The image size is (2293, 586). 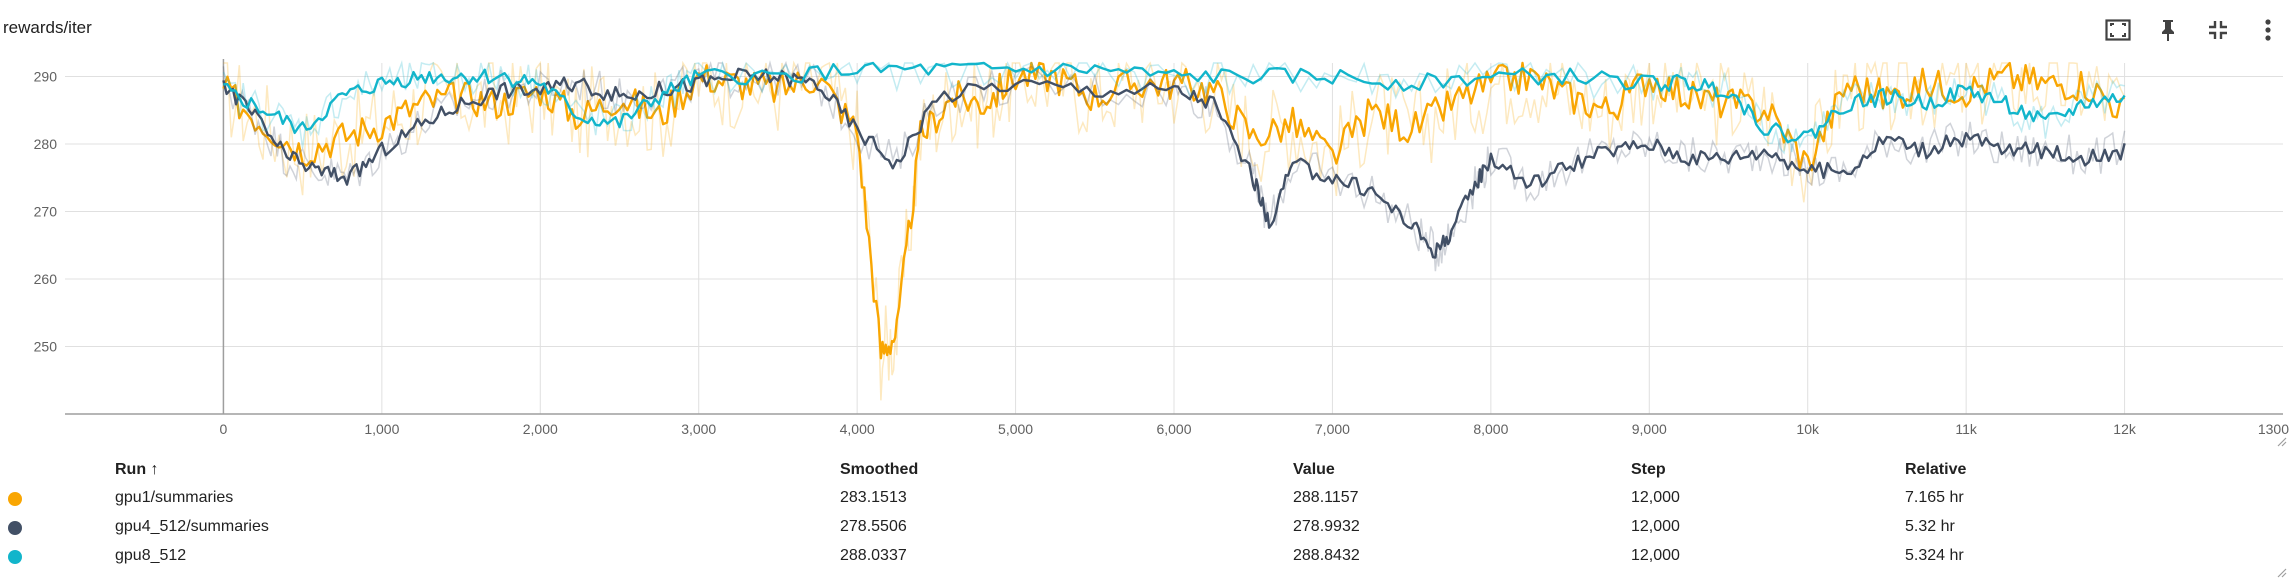 What do you see at coordinates (857, 429) in the screenshot?
I see `x-tick-label: 4,000` at bounding box center [857, 429].